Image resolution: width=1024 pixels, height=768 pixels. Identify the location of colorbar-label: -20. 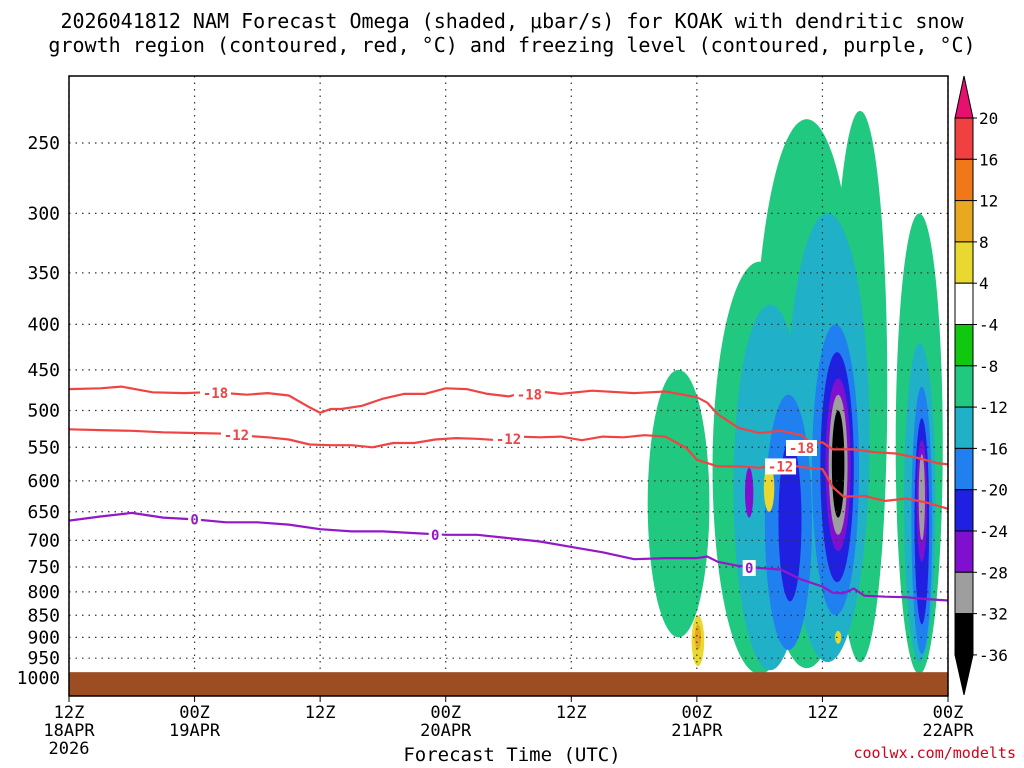
(993, 490).